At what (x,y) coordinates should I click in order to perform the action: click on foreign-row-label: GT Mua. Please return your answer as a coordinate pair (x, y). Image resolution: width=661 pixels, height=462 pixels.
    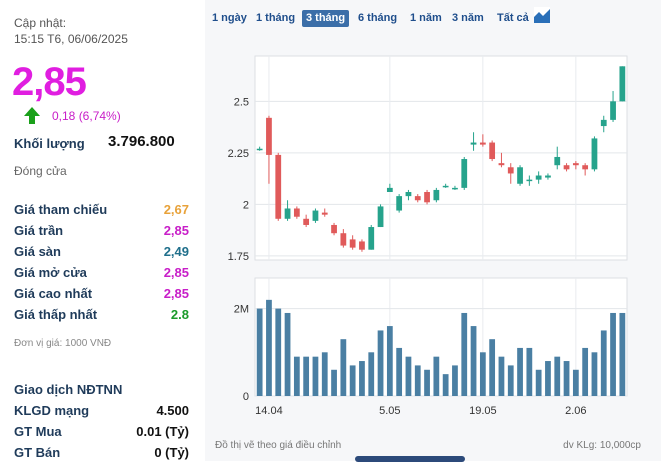
    Looking at the image, I should click on (38, 431).